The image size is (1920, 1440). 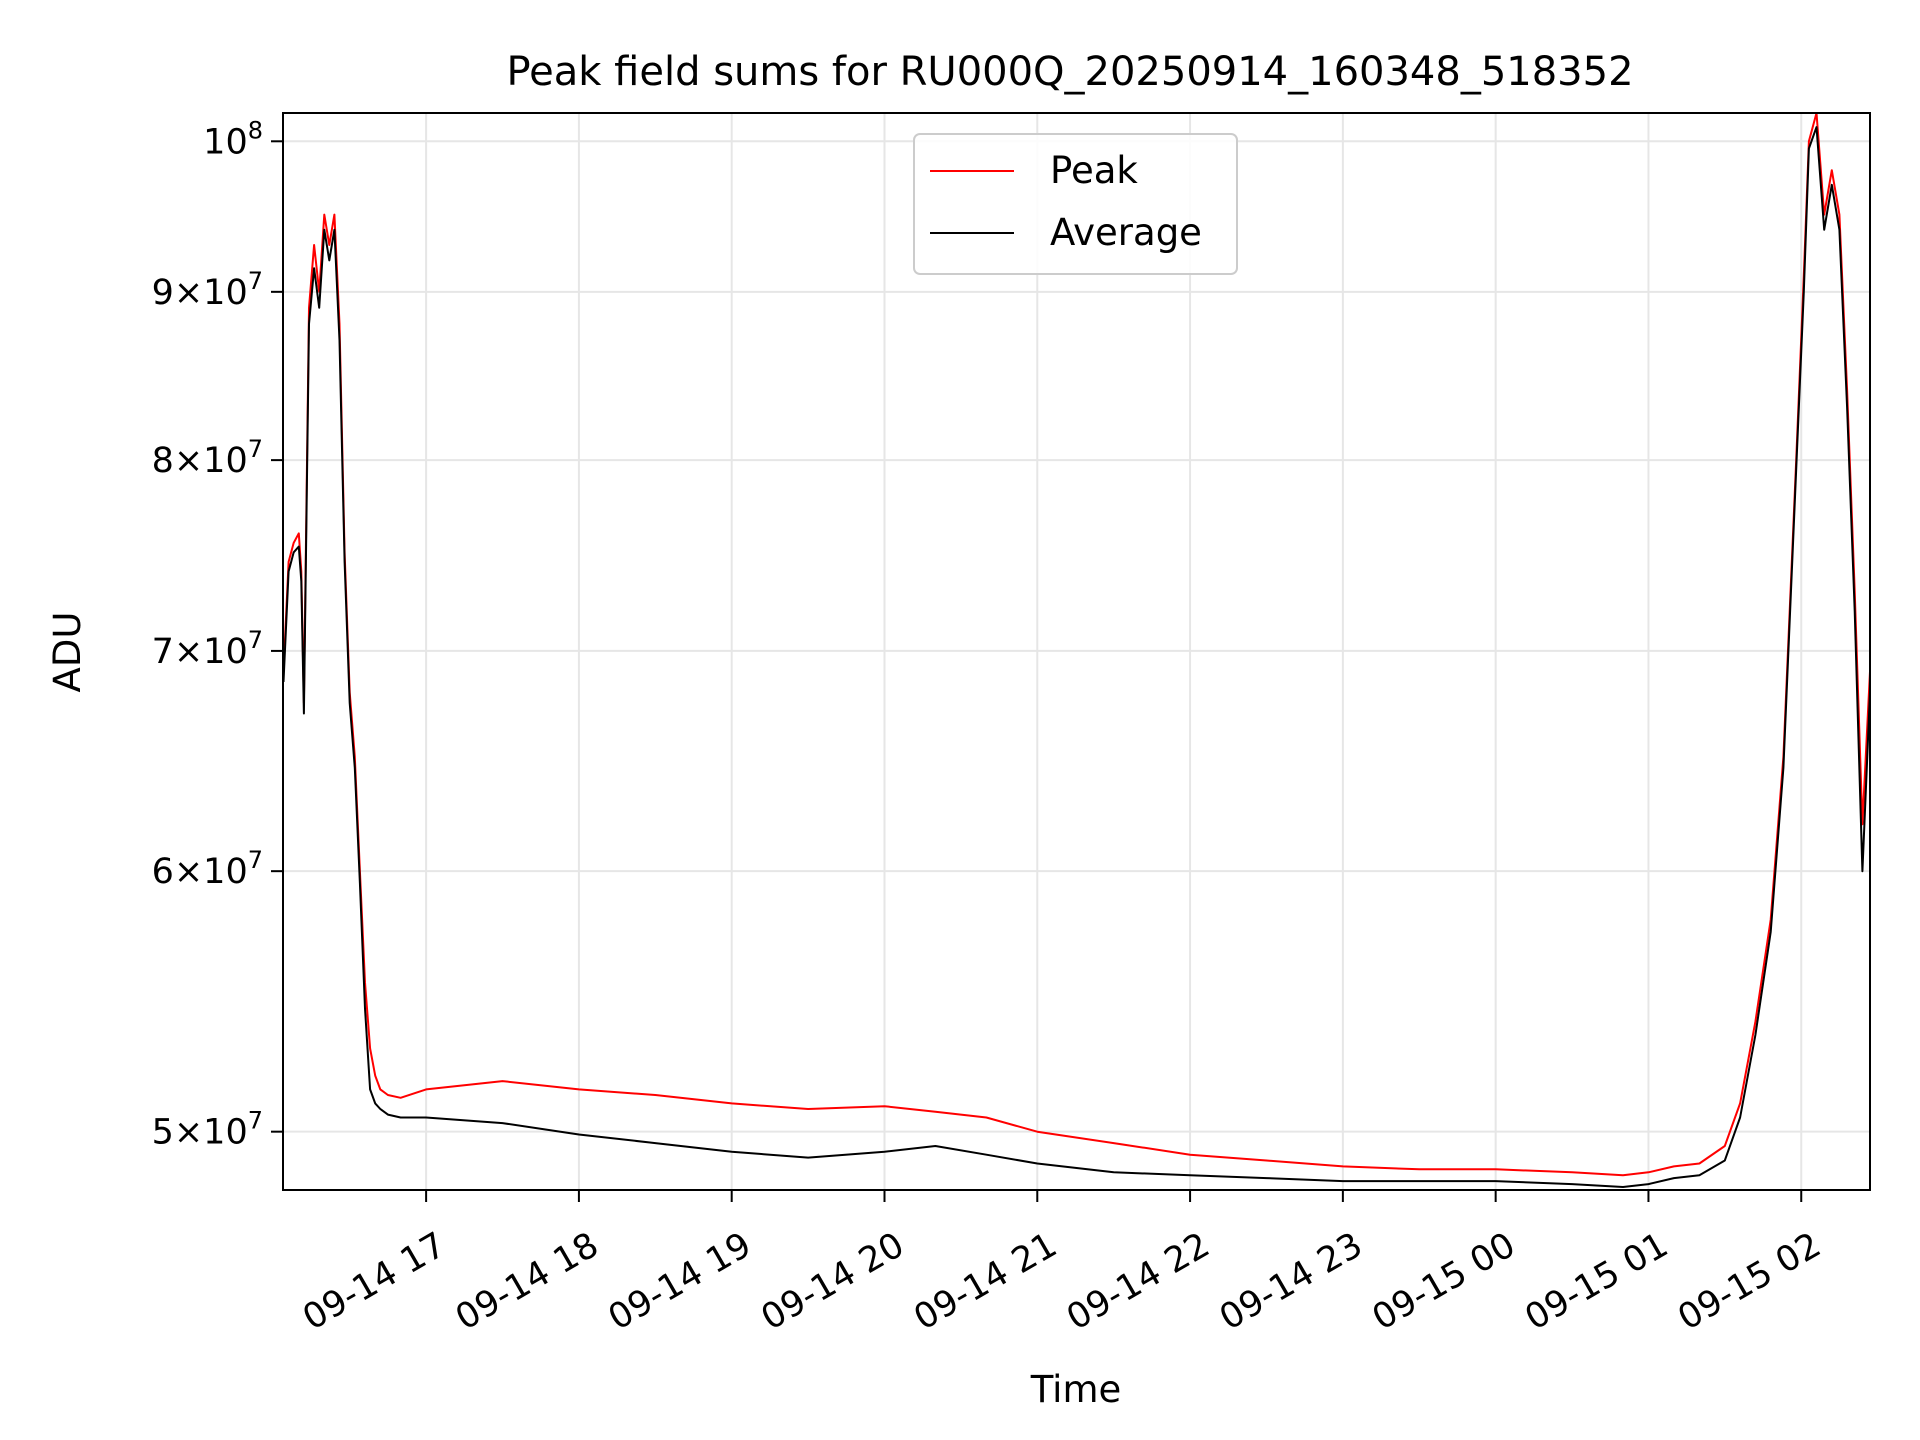 What do you see at coordinates (207, 1130) in the screenshot?
I see `y-tick-label: 5×107` at bounding box center [207, 1130].